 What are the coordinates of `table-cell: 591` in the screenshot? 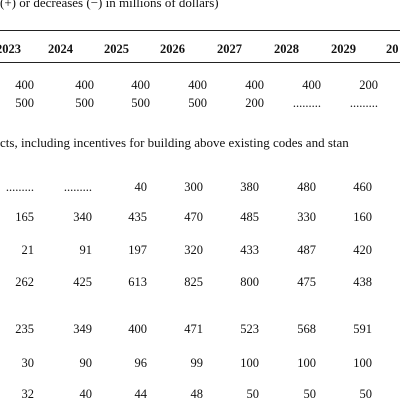 It's located at (347, 329).